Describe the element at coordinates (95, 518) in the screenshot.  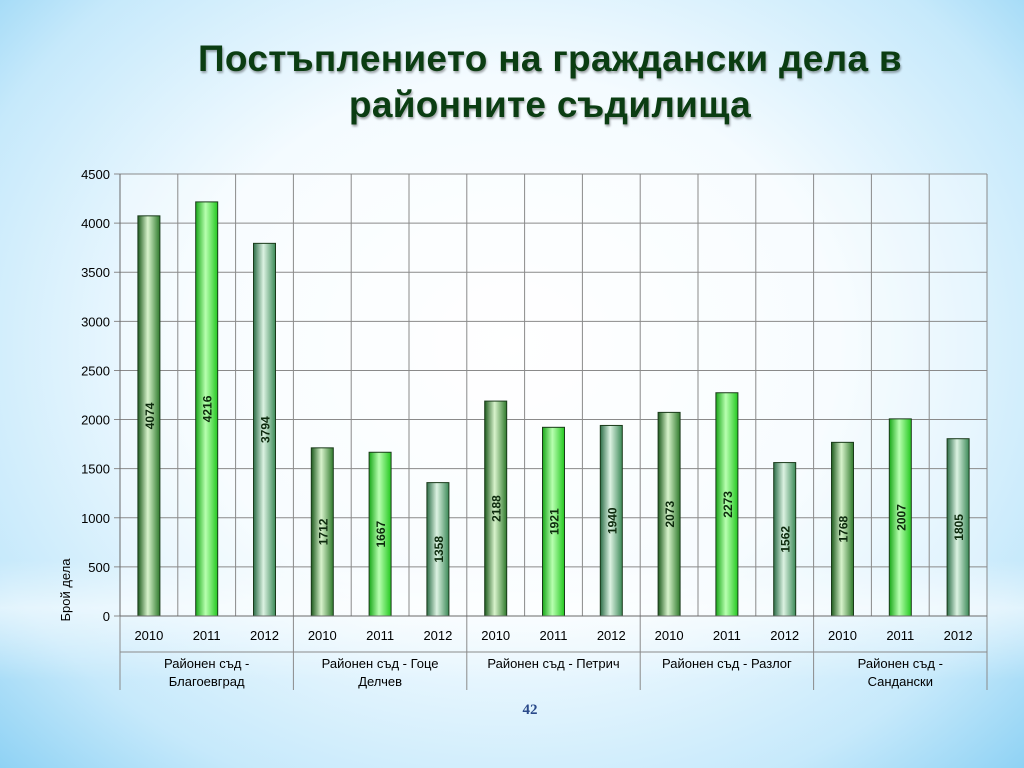
I see `y-tick-label: 1000` at that location.